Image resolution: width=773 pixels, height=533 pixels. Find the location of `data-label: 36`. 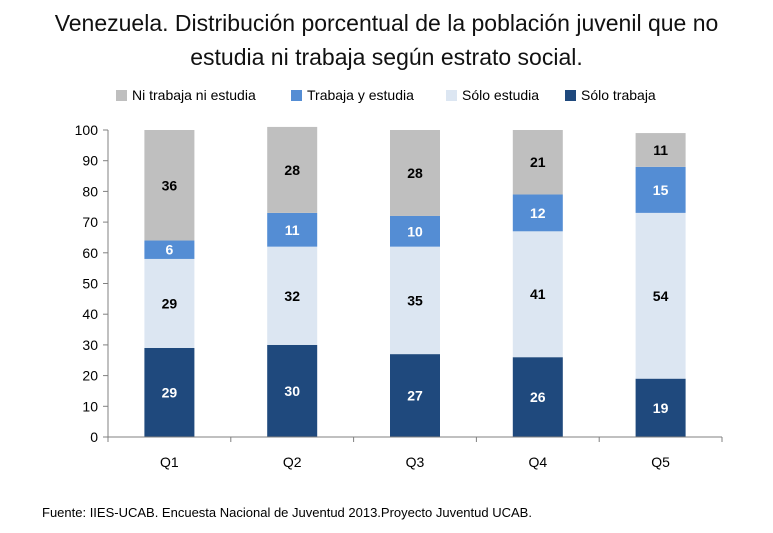

data-label: 36 is located at coordinates (170, 185).